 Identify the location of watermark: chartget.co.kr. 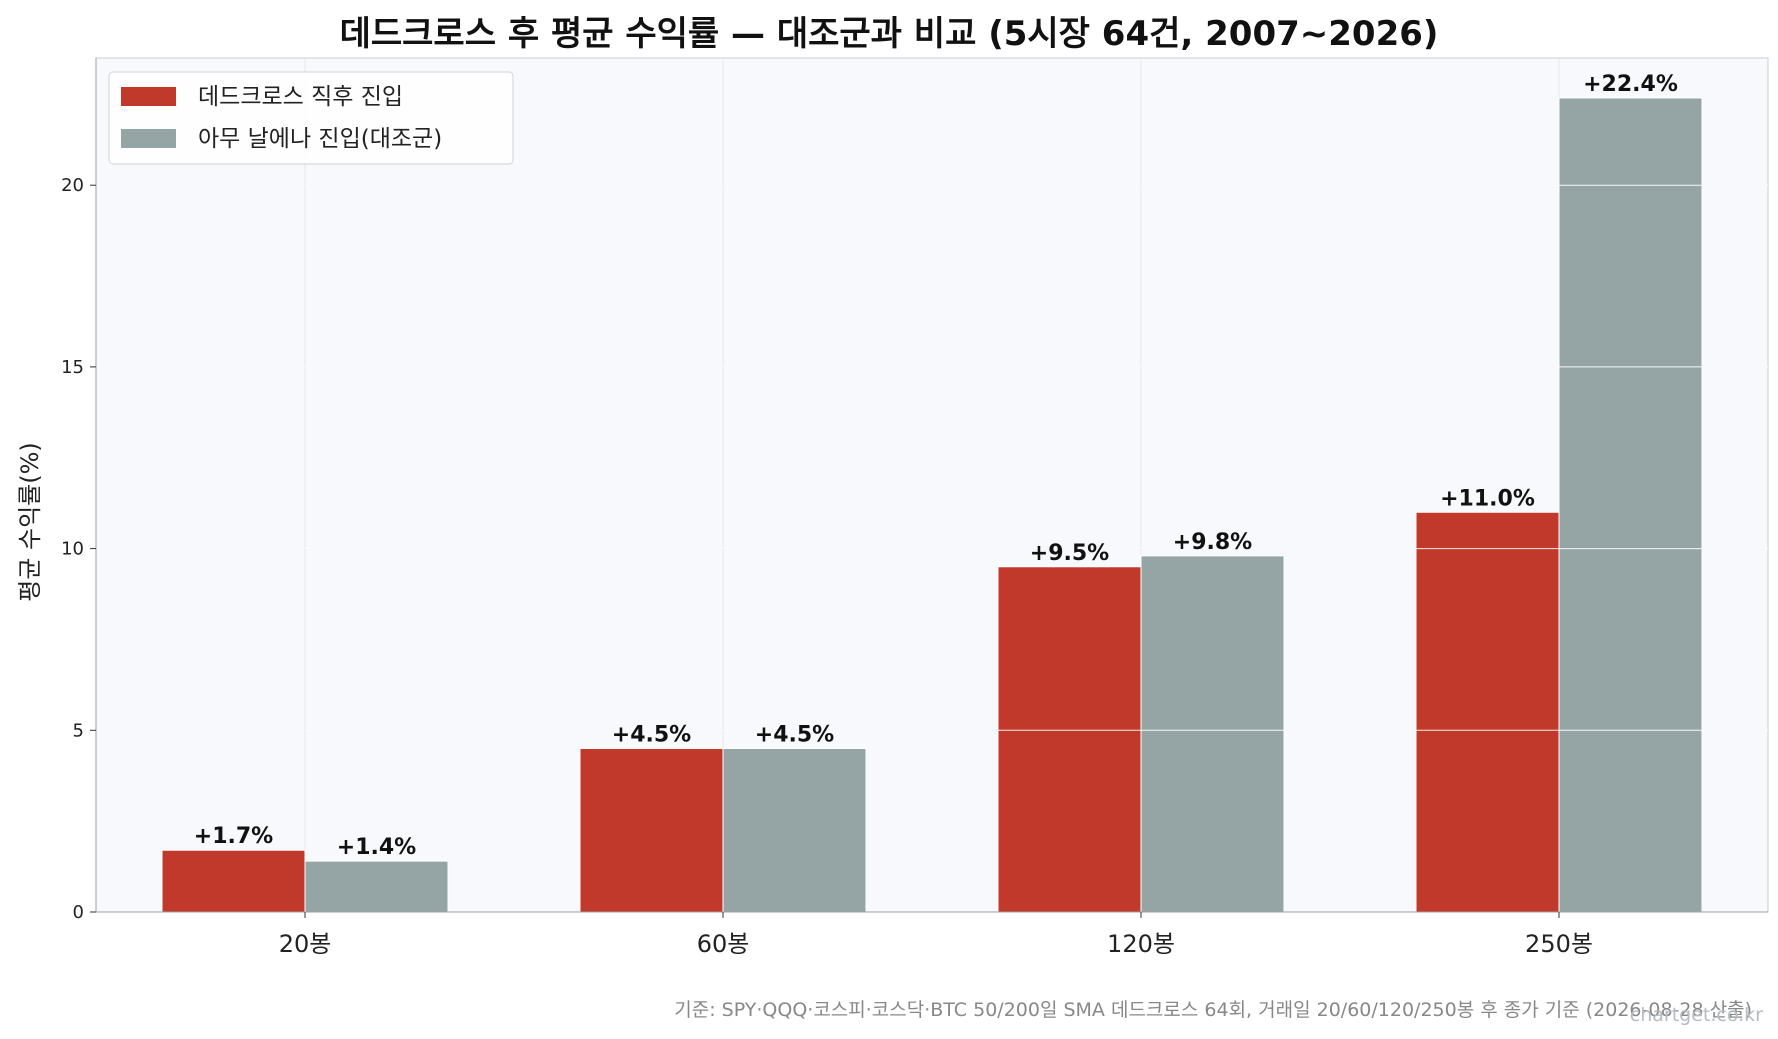
(1696, 1015).